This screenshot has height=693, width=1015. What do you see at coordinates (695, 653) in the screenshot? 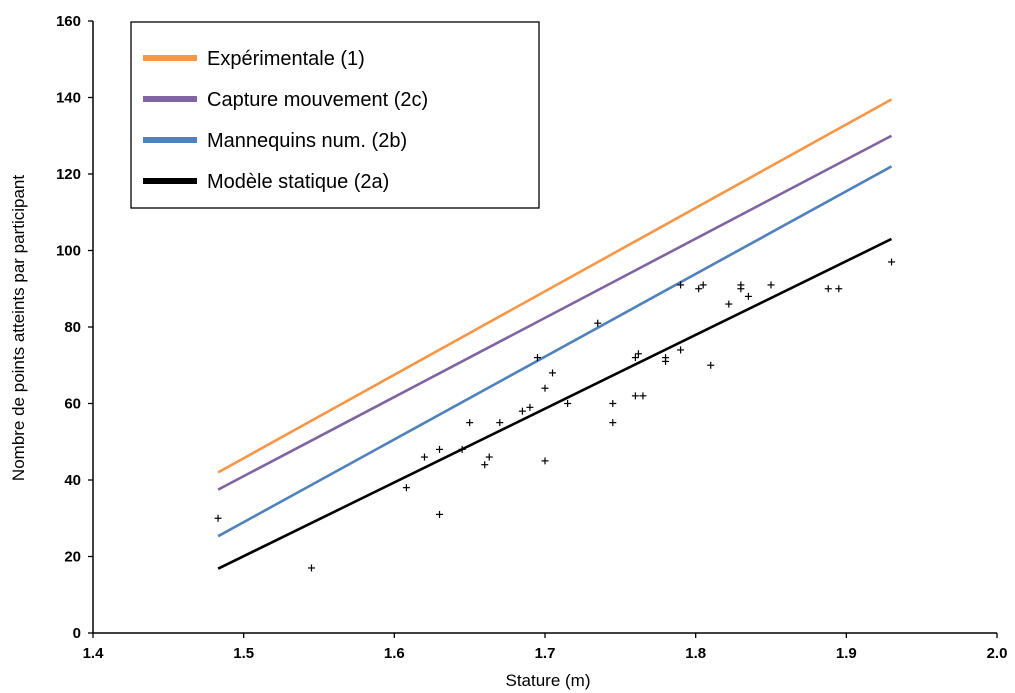
I see `x-tick-label: 1.8` at bounding box center [695, 653].